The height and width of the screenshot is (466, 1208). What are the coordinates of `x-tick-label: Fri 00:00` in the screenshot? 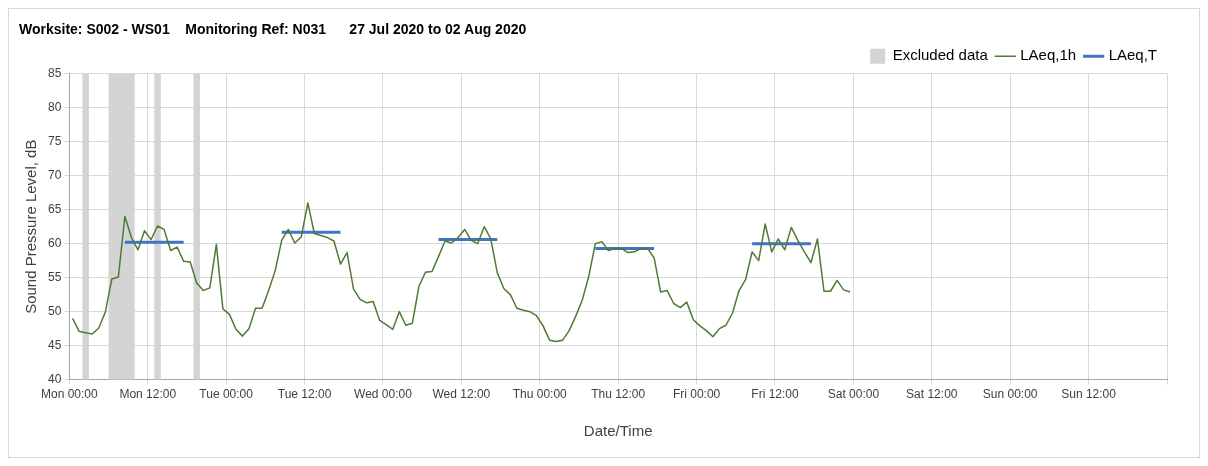 It's located at (696, 394).